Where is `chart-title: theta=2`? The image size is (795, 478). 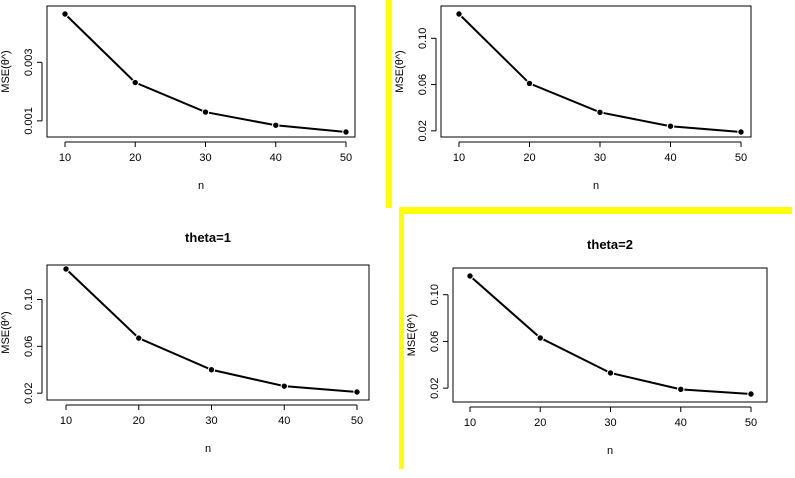
chart-title: theta=2 is located at coordinates (610, 244).